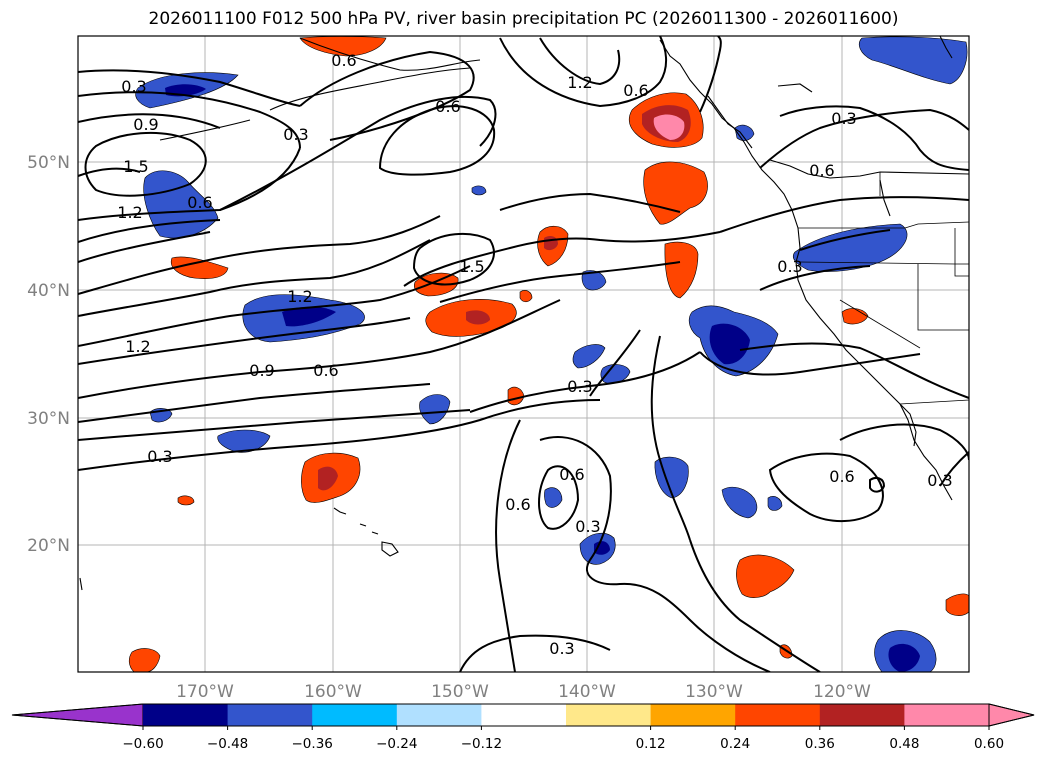  What do you see at coordinates (820, 744) in the screenshot?
I see `colorbar-tick-label: 0.36` at bounding box center [820, 744].